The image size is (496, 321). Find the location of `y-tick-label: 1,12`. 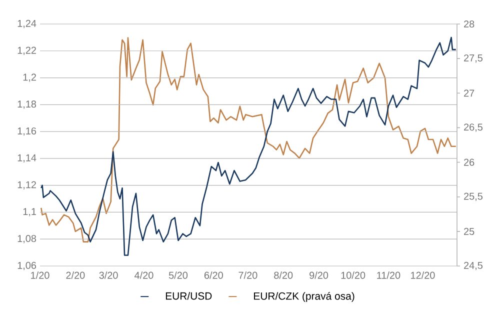

y-tick-label: 1,12 is located at coordinates (27, 185).